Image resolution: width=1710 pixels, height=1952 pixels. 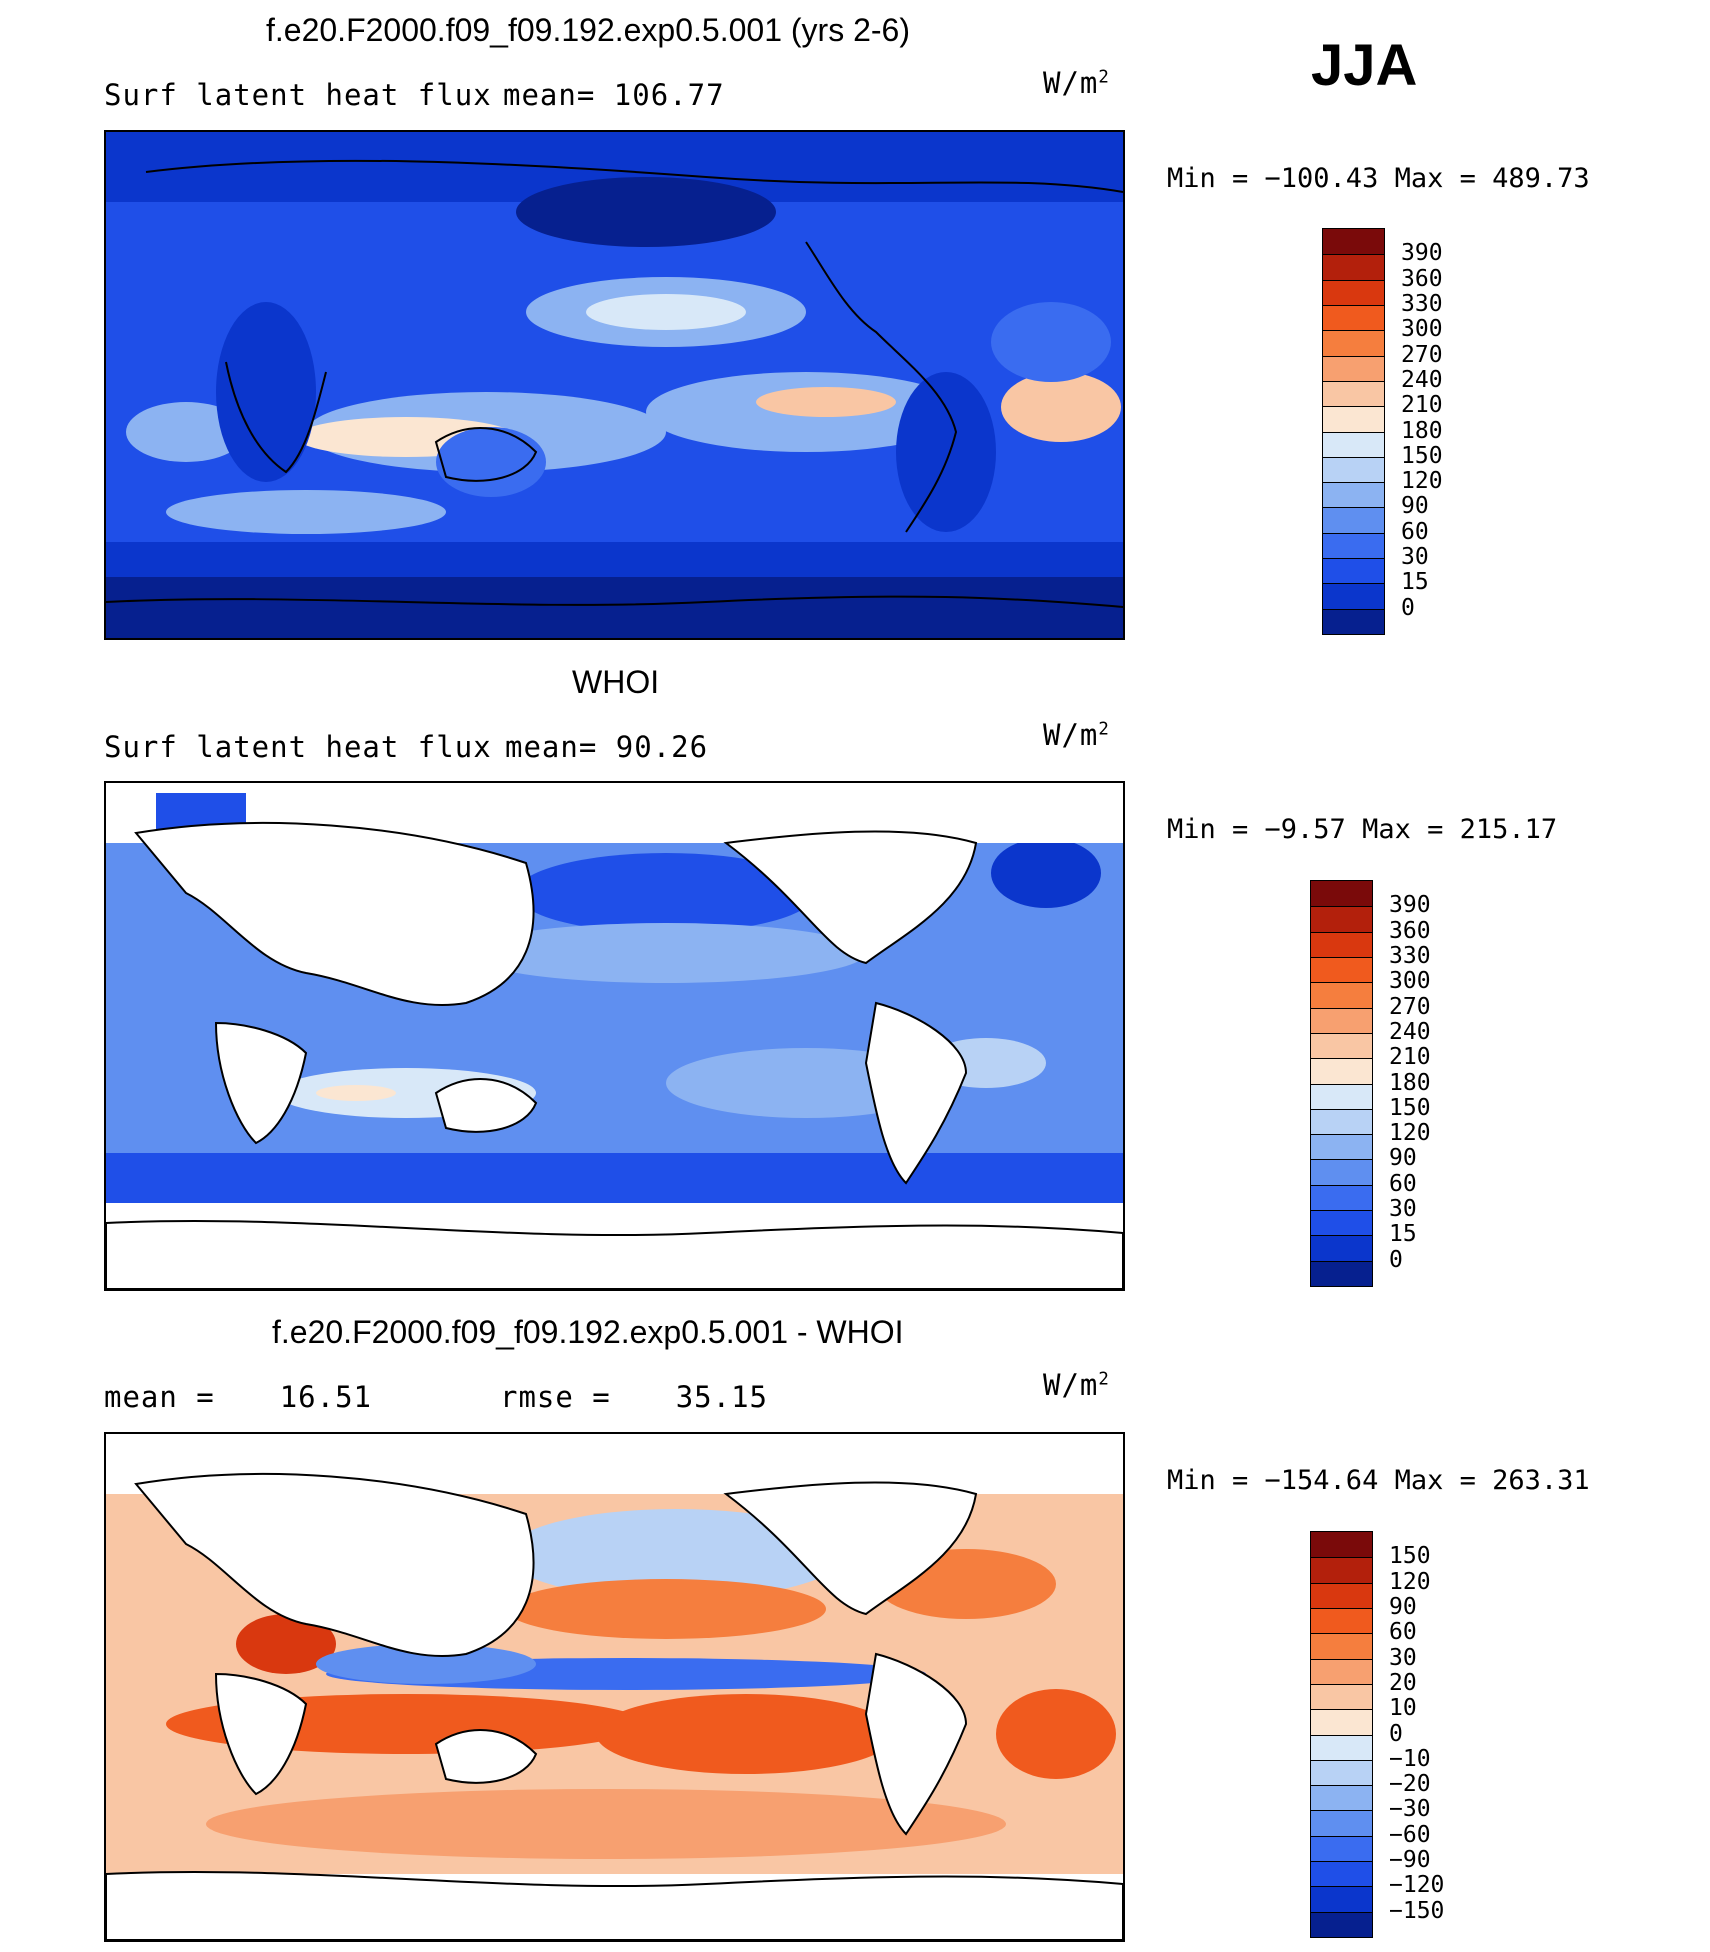 I want to click on panel-2-colorbar-tick-label: 120, so click(x=1410, y=1133).